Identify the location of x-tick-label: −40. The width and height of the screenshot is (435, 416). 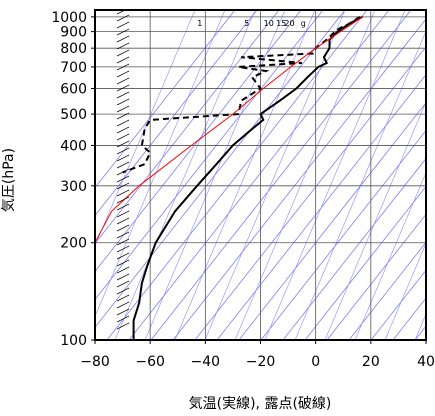
(206, 362).